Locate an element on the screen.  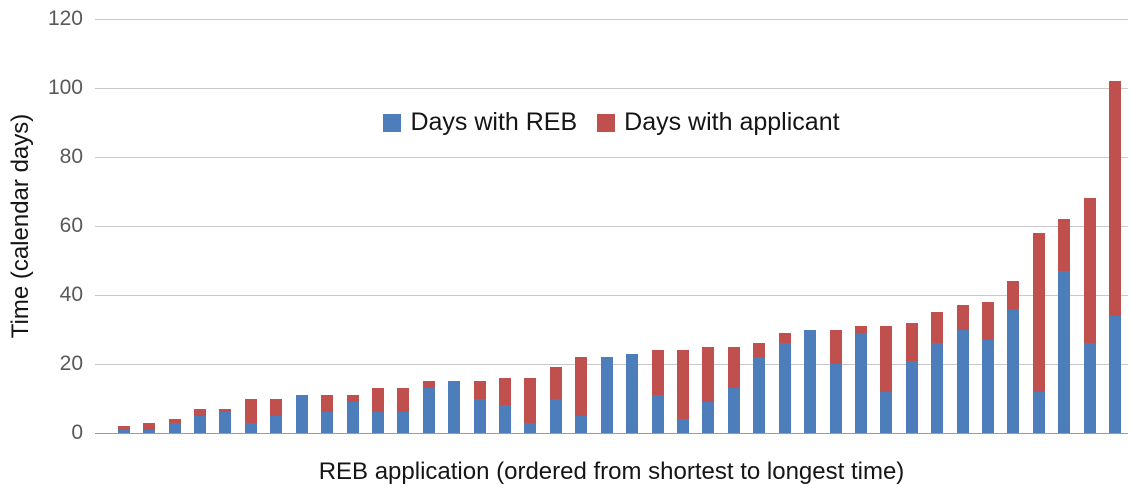
y-tick-label-60: 60 is located at coordinates (71, 225).